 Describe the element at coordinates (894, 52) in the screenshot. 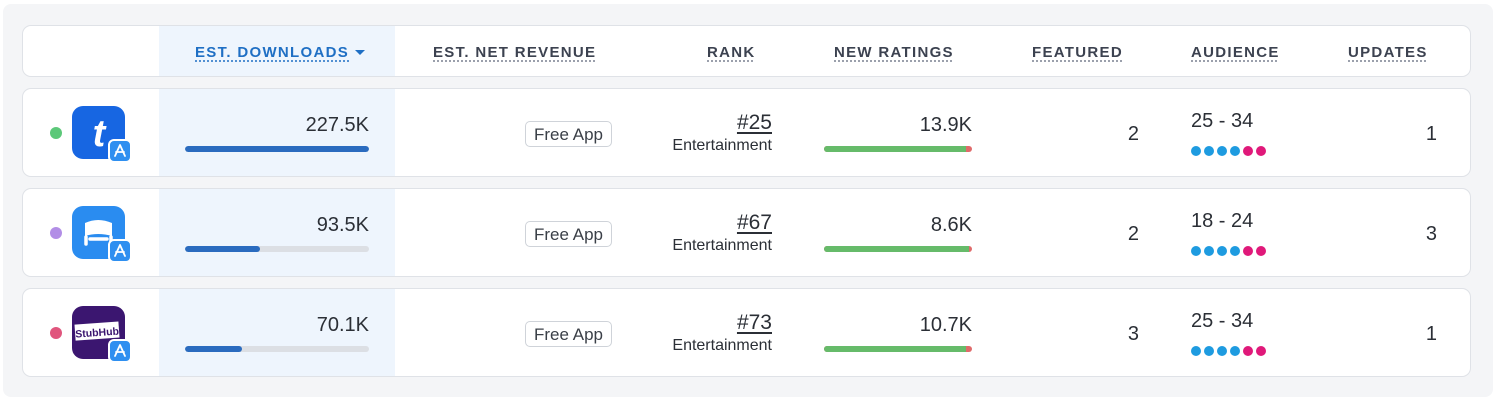

I see `column-header-new-ratings: NEW RATINGS` at that location.